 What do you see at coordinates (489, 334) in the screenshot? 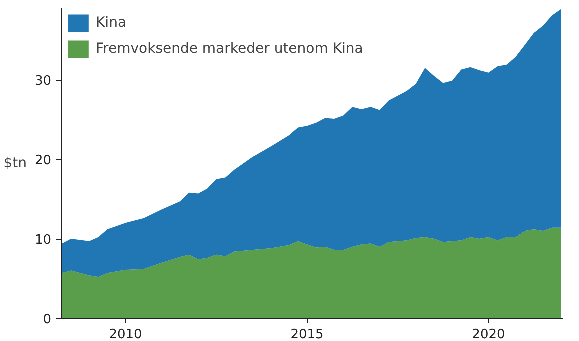
I see `x-tick-label: 2020` at bounding box center [489, 334].